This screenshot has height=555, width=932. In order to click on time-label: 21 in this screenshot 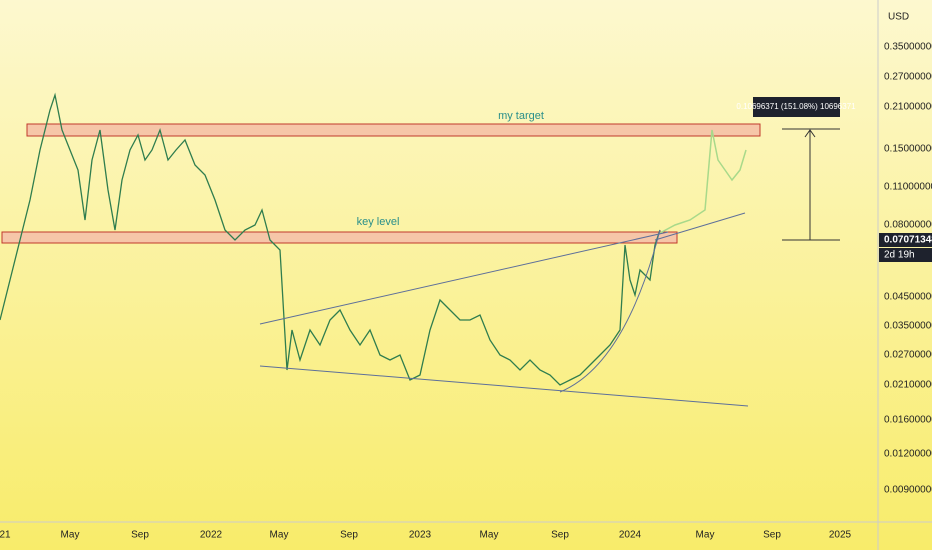, I will do `click(5, 535)`.